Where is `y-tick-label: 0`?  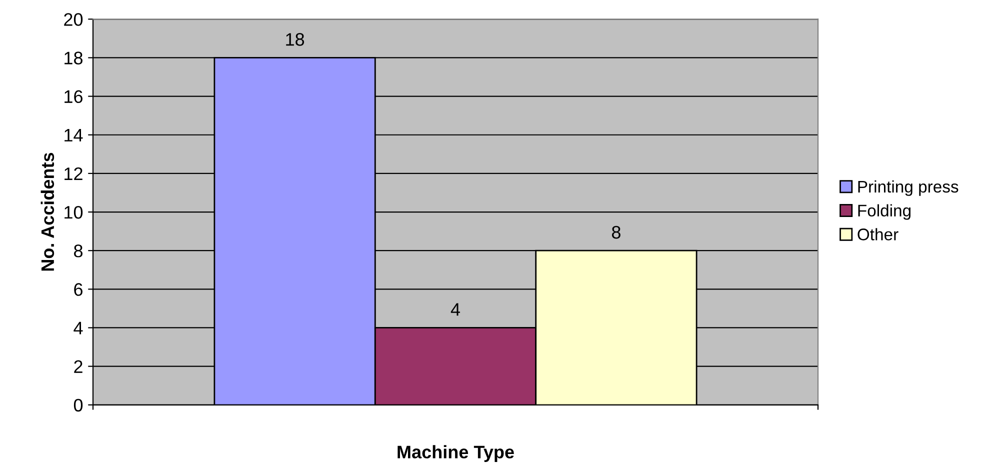
y-tick-label: 0 is located at coordinates (78, 405).